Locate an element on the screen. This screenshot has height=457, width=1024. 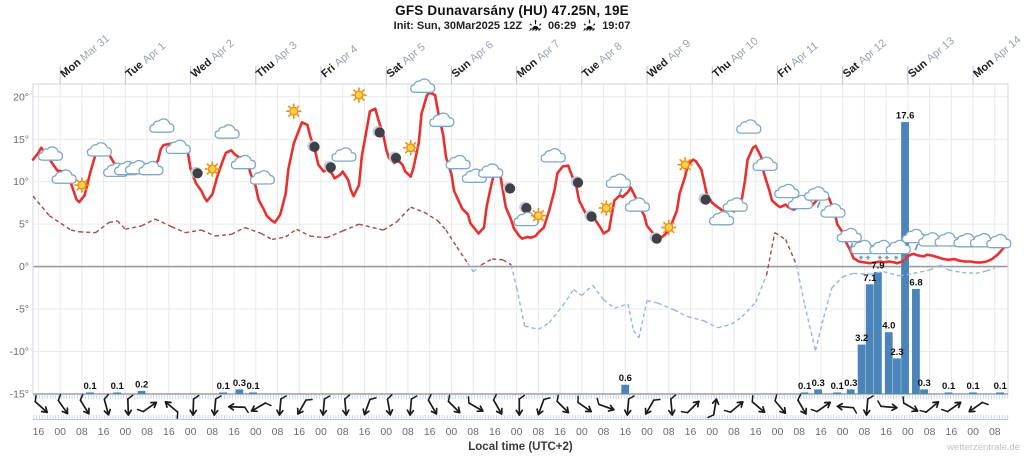
y-tick-label: 10° is located at coordinates (21, 182).